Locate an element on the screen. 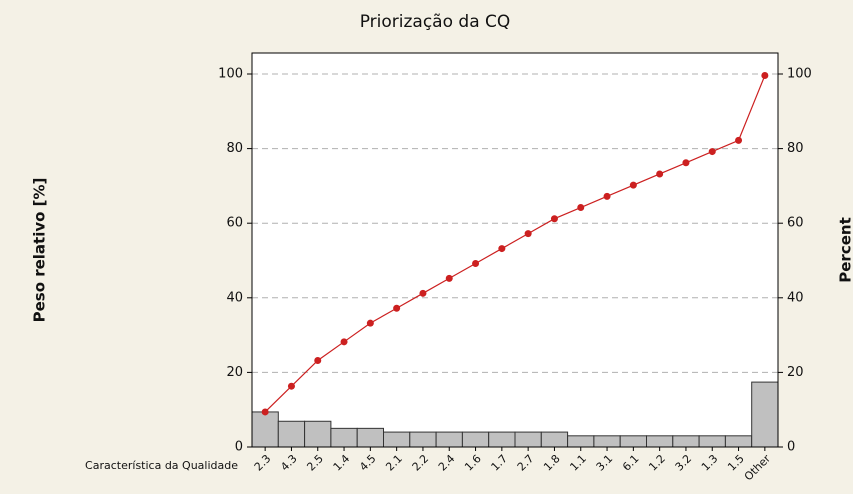 This screenshot has width=853, height=494. y2-tick-label: 40 is located at coordinates (795, 297).